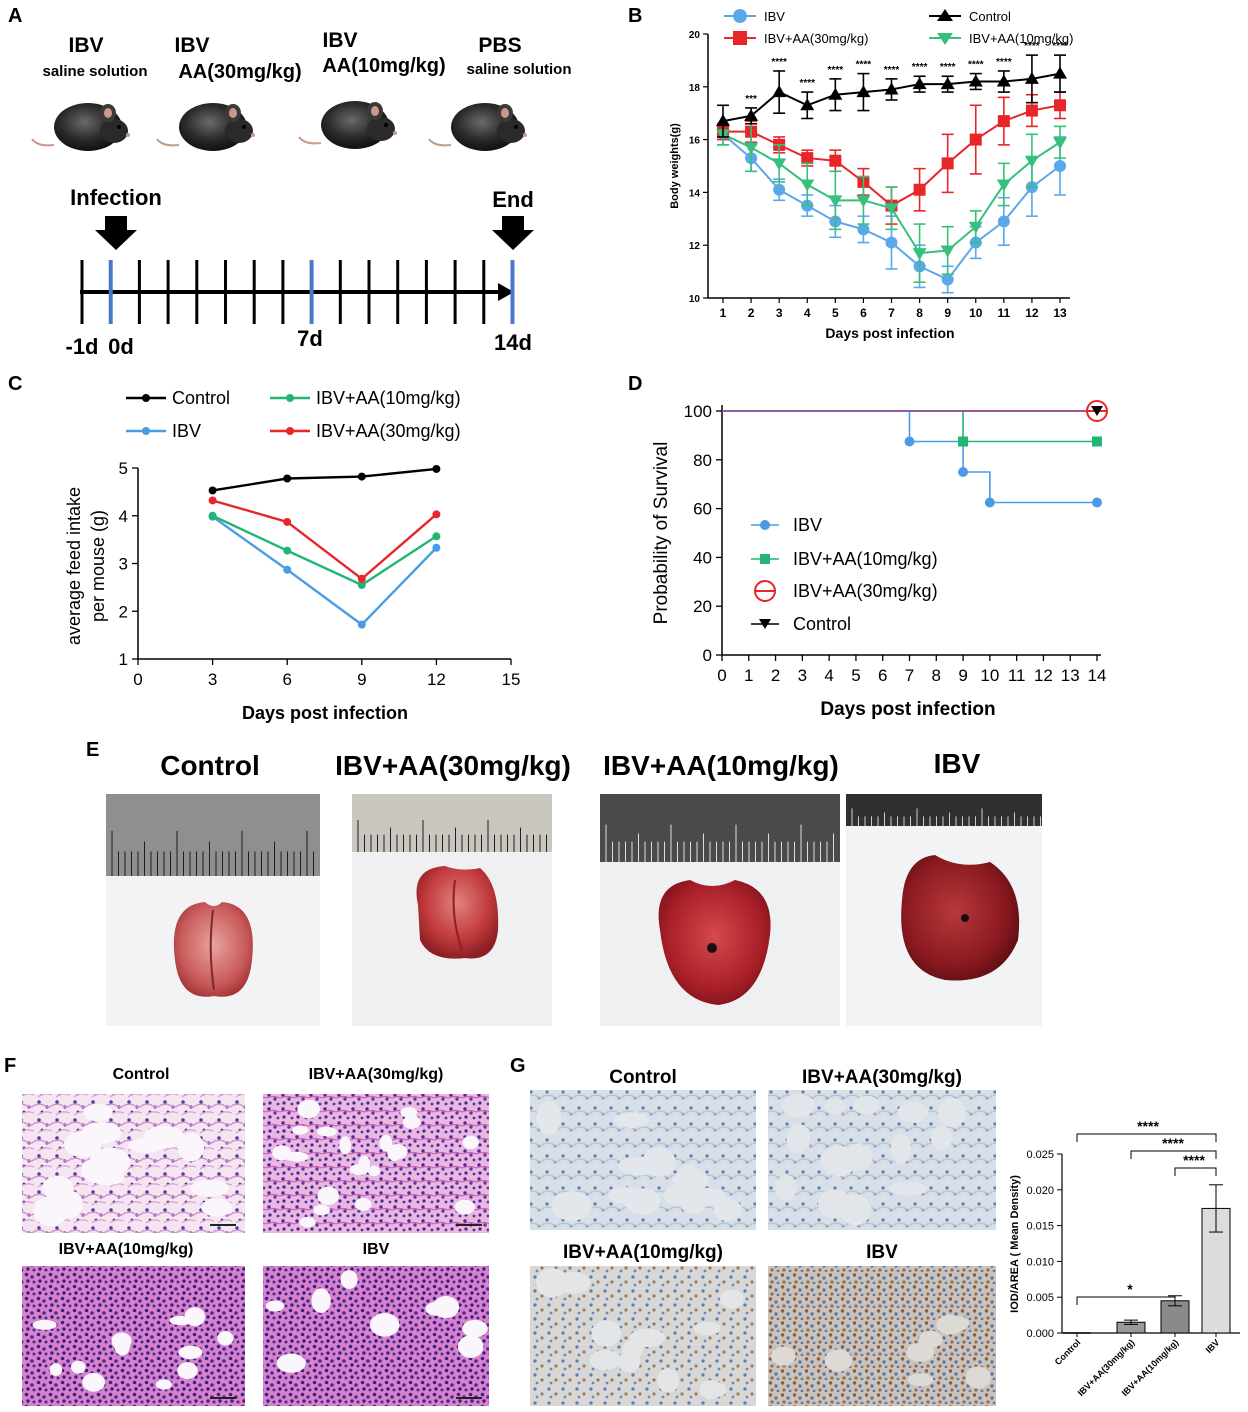 The width and height of the screenshot is (1248, 1412). Describe the element at coordinates (882, 1252) in the screenshot. I see `g-title-ibv: IBV` at that location.